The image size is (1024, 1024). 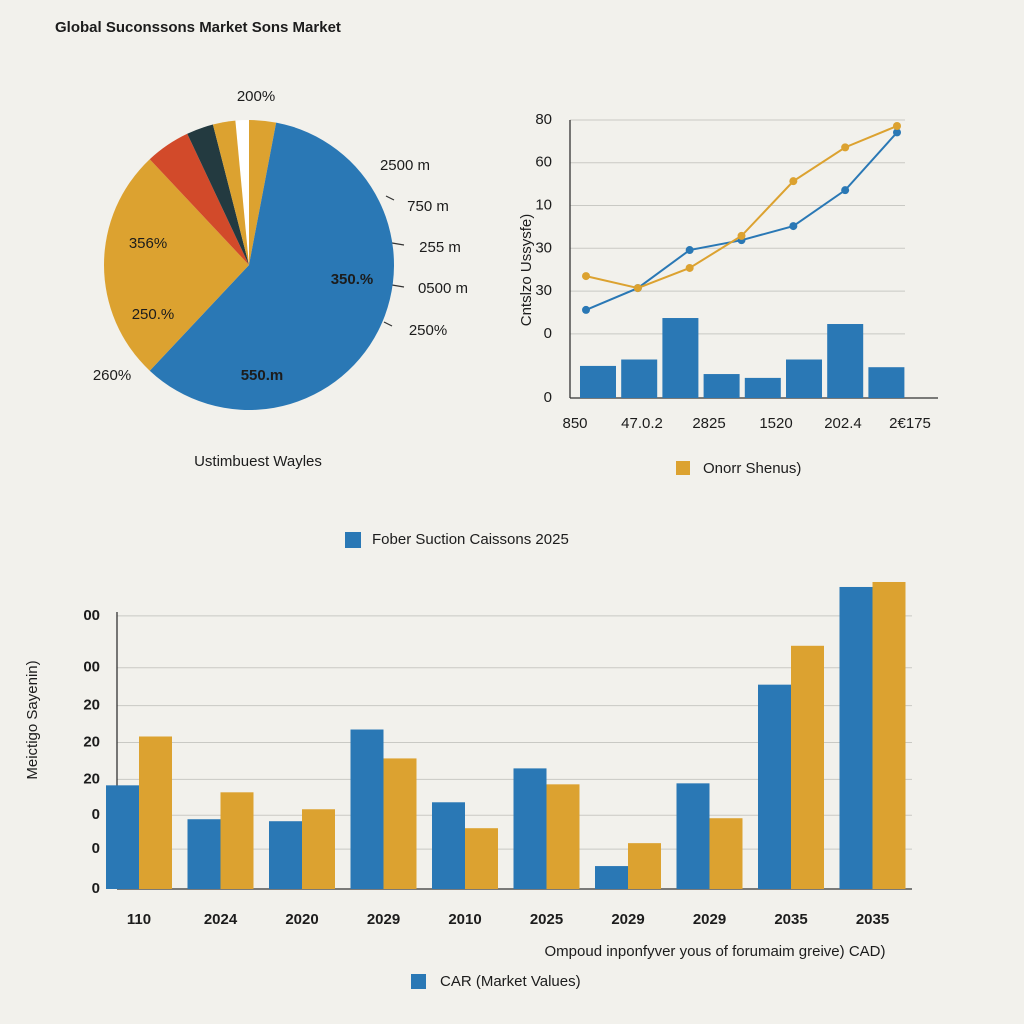 What do you see at coordinates (394, 261) in the screenshot?
I see `pie-leaders` at bounding box center [394, 261].